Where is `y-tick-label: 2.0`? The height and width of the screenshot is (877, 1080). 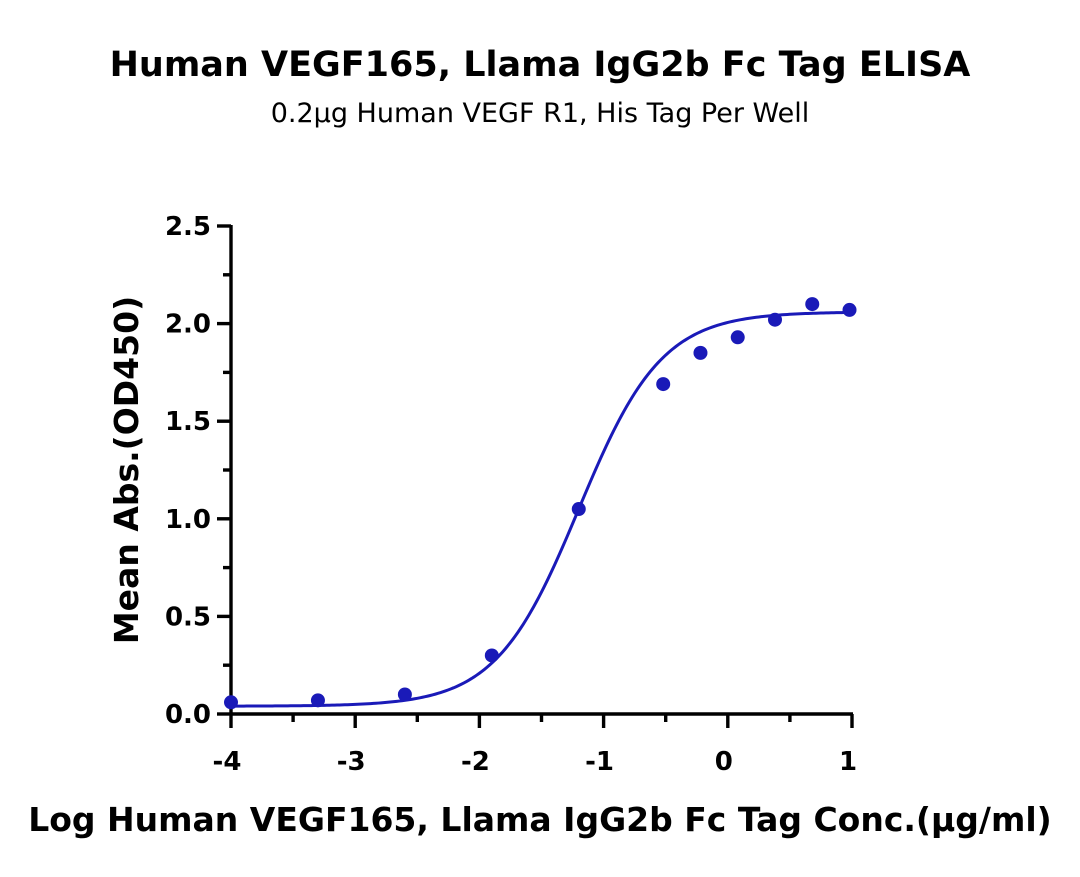 y-tick-label: 2.0 is located at coordinates (188, 325).